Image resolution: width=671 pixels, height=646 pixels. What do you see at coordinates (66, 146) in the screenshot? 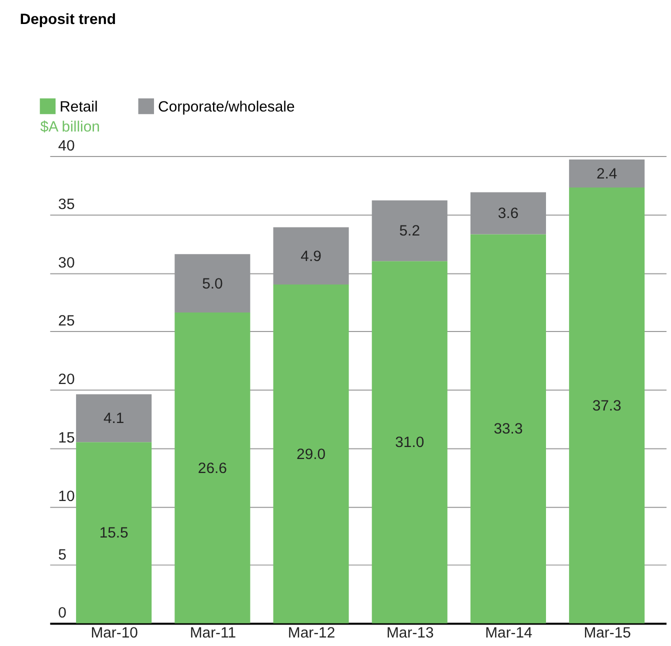
I see `y-tick-label: 40` at bounding box center [66, 146].